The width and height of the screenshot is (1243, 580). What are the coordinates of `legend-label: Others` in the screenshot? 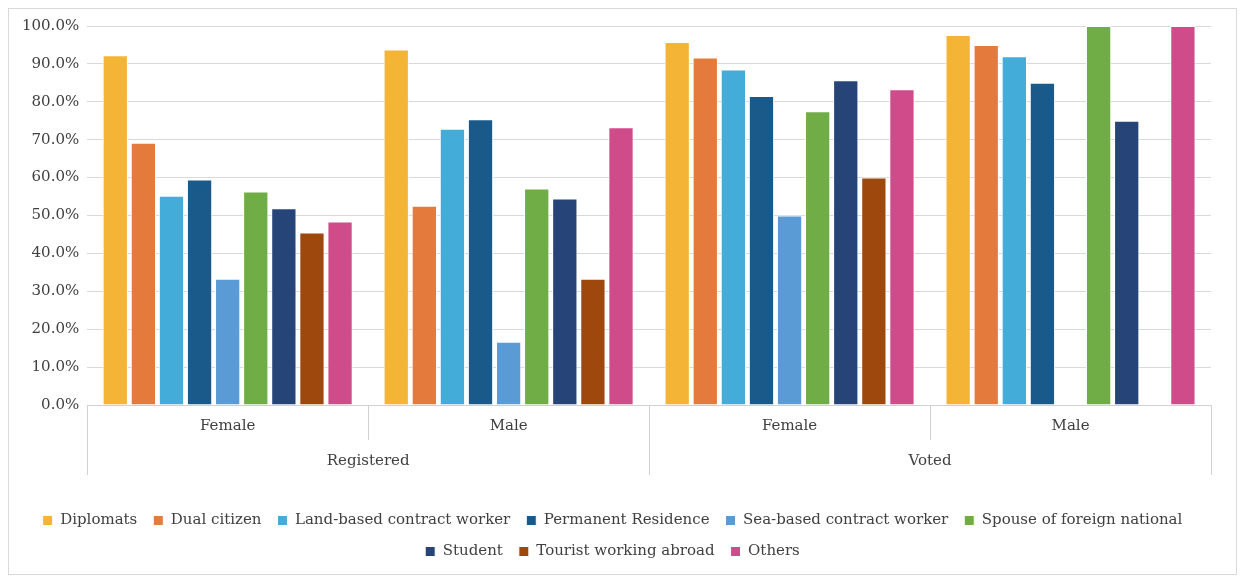 It's located at (774, 550).